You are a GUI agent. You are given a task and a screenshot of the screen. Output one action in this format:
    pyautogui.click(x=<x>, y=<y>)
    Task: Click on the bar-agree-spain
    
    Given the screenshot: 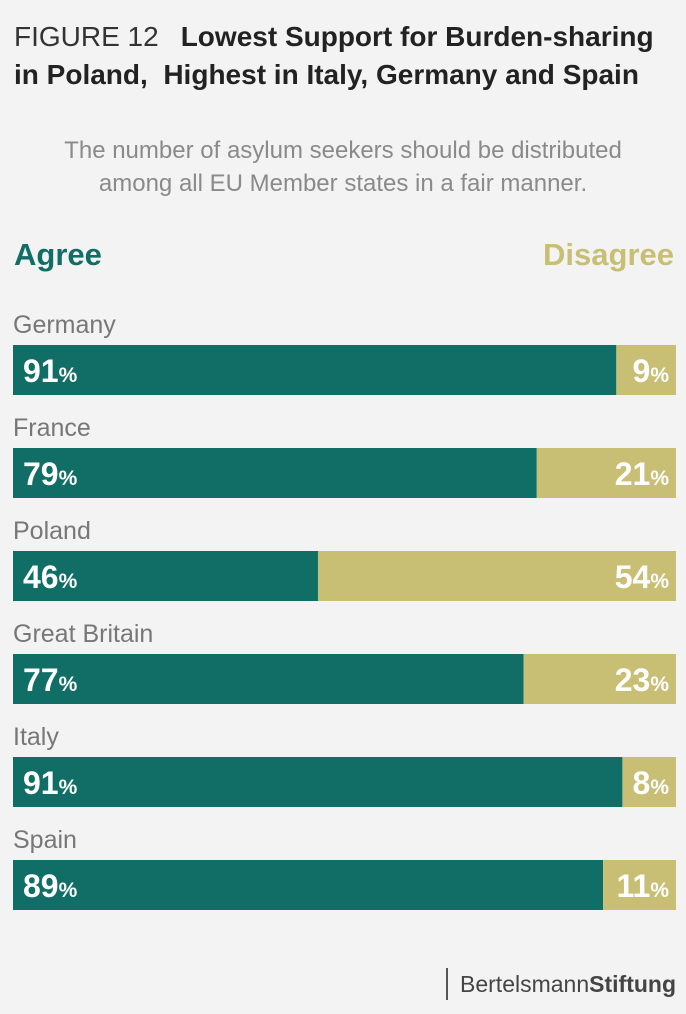 What is the action you would take?
    pyautogui.click(x=308, y=885)
    